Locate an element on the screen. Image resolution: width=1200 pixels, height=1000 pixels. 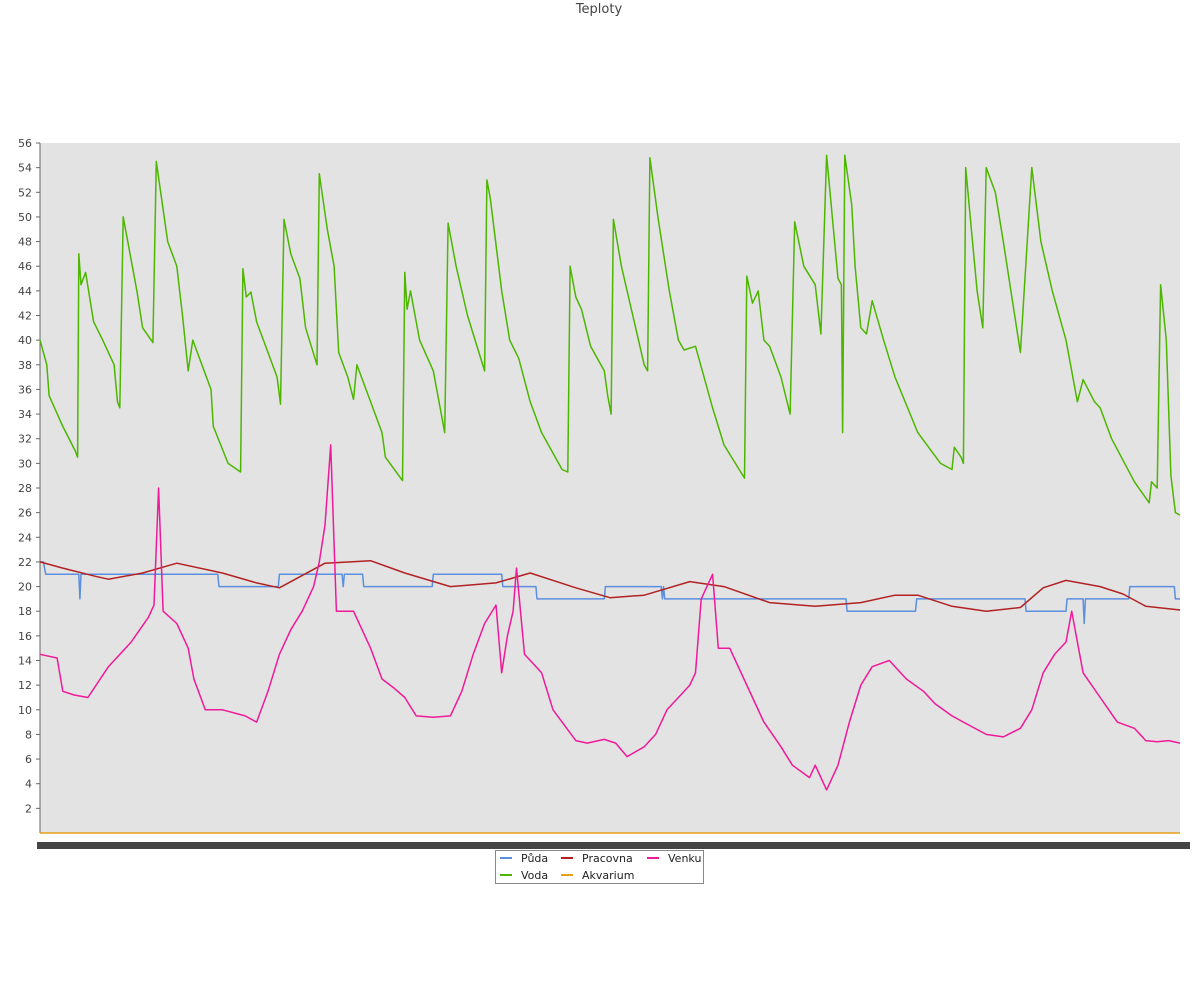
legend-label-pracovna: Pracovna is located at coordinates (607, 858).